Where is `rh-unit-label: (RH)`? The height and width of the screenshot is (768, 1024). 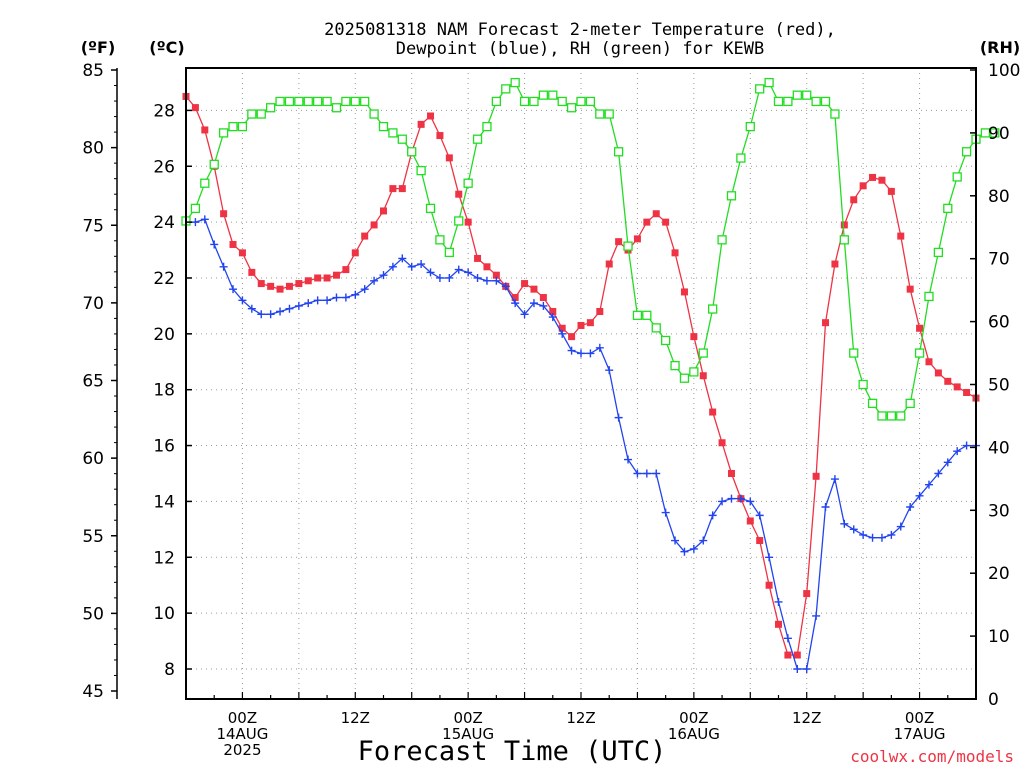 rh-unit-label: (RH) is located at coordinates (1000, 47).